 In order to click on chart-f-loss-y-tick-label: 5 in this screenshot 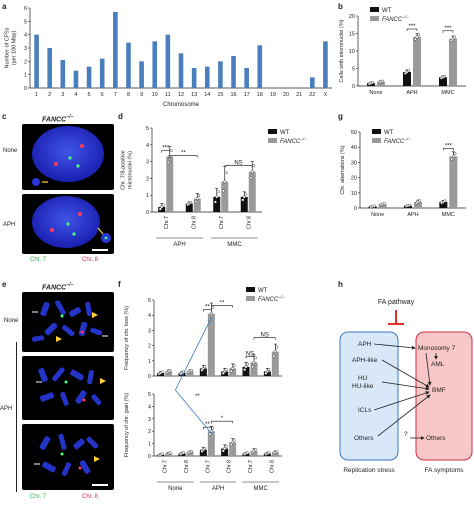, I will do `click(149, 301)`.